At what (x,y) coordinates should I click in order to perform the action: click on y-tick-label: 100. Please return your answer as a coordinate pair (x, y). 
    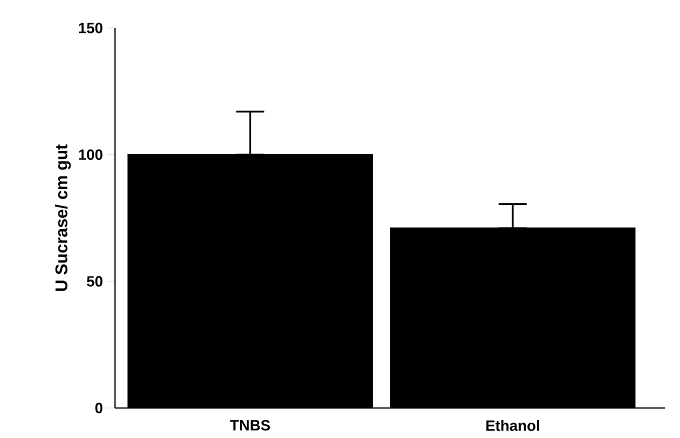
    Looking at the image, I should click on (90, 154).